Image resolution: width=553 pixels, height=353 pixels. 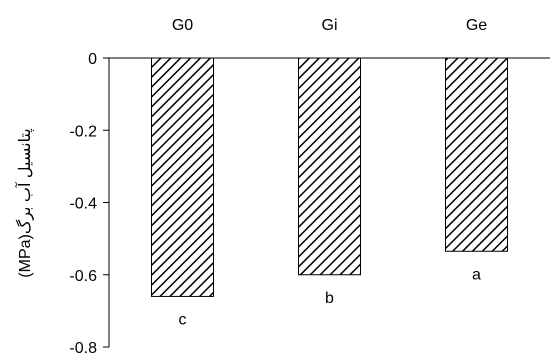 I want to click on significance-labels: c b a, so click(x=330, y=297).